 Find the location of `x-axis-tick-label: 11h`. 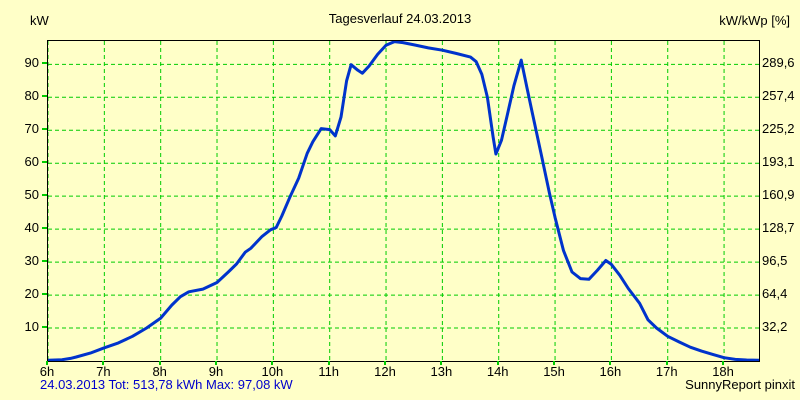

x-axis-tick-label: 11h is located at coordinates (329, 371).